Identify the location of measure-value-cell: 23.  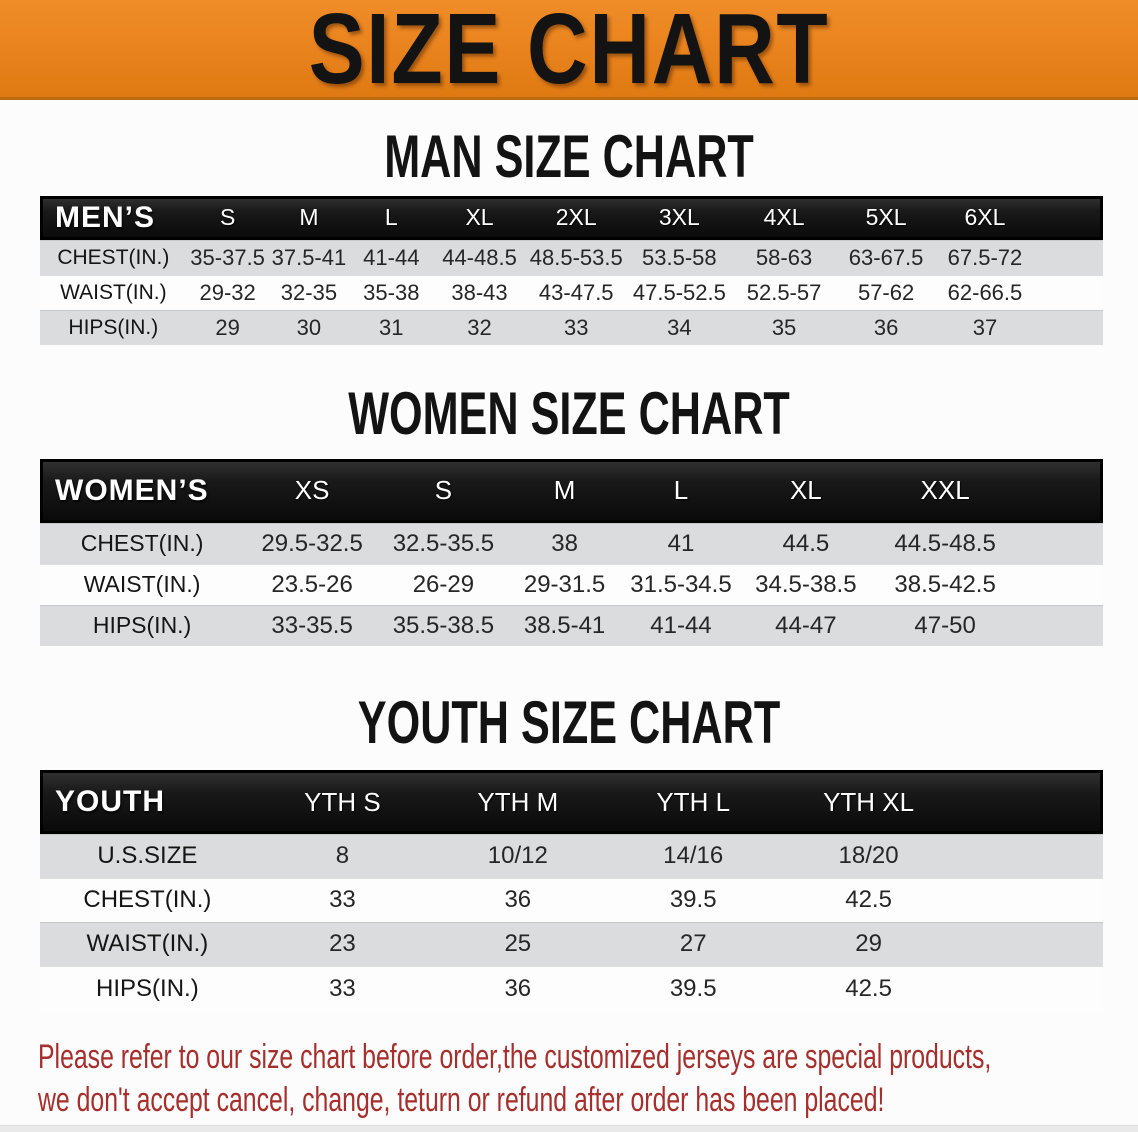
(342, 944).